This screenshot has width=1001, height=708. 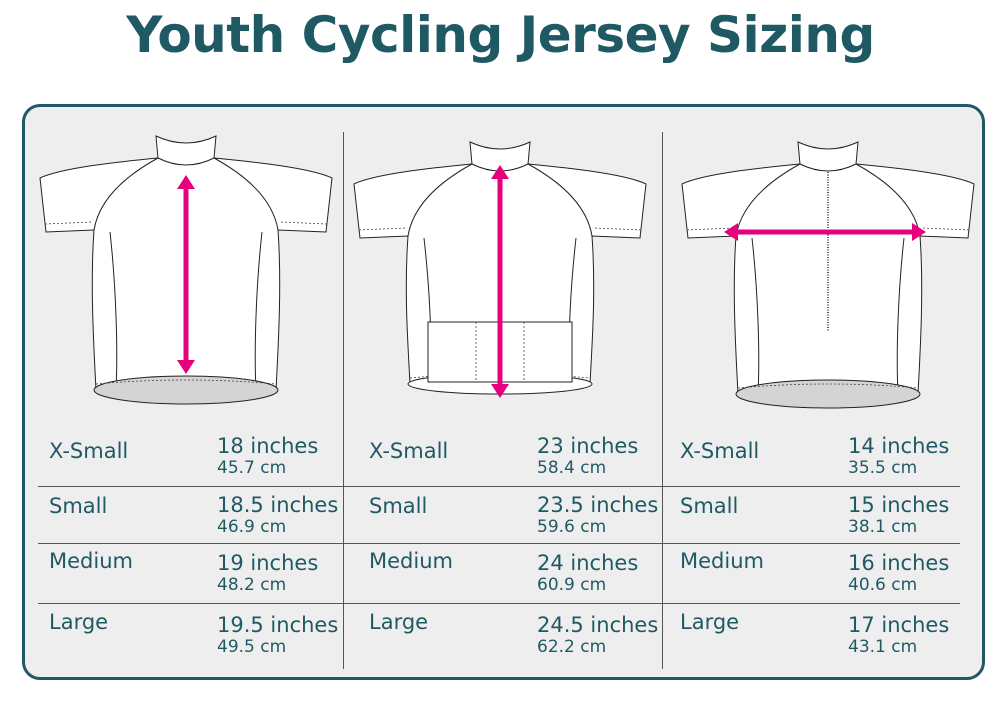 I want to click on cm-value: 58.4 cm, so click(x=572, y=468).